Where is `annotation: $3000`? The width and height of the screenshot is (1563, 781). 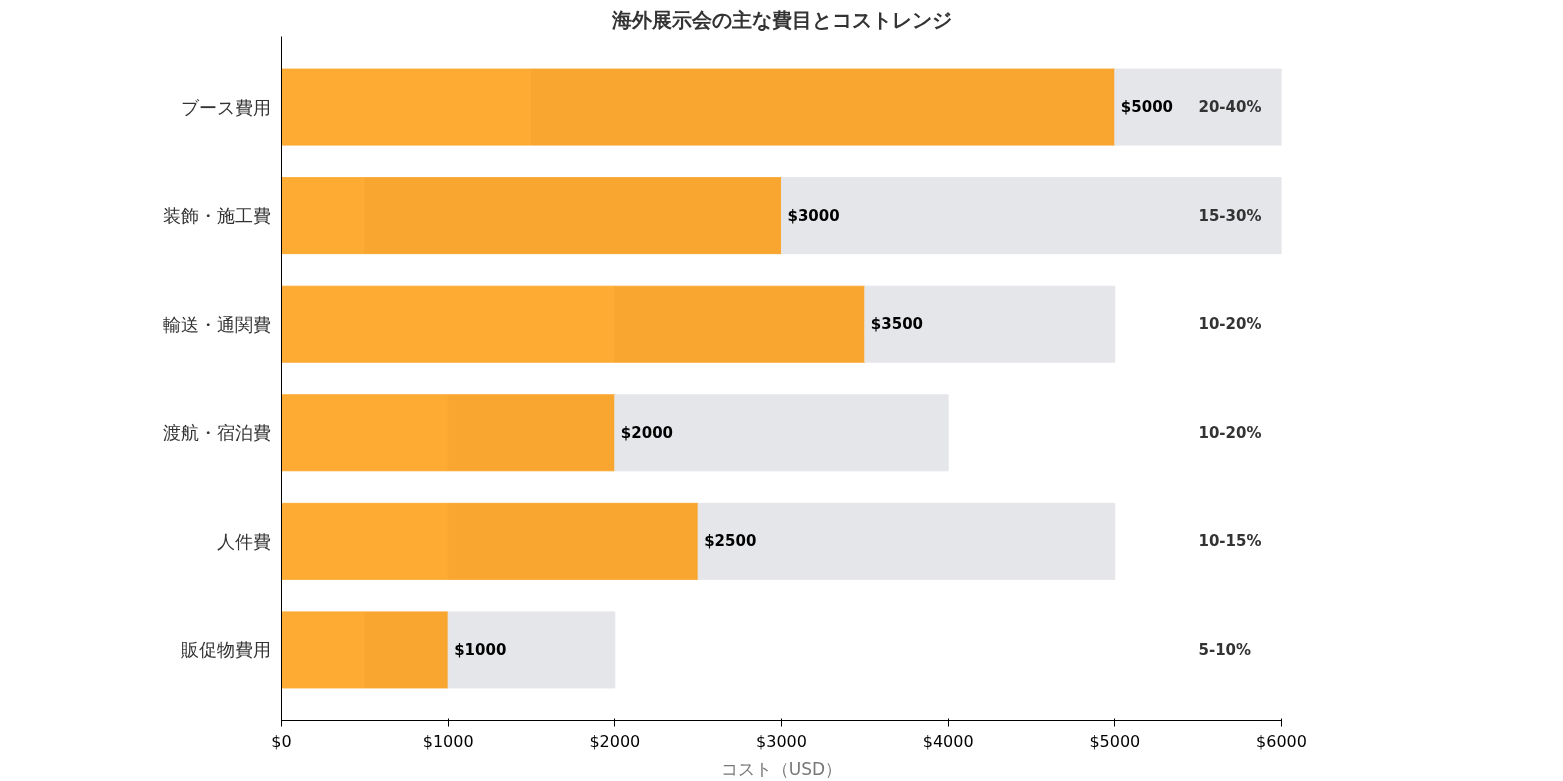 annotation: $3000 is located at coordinates (813, 215).